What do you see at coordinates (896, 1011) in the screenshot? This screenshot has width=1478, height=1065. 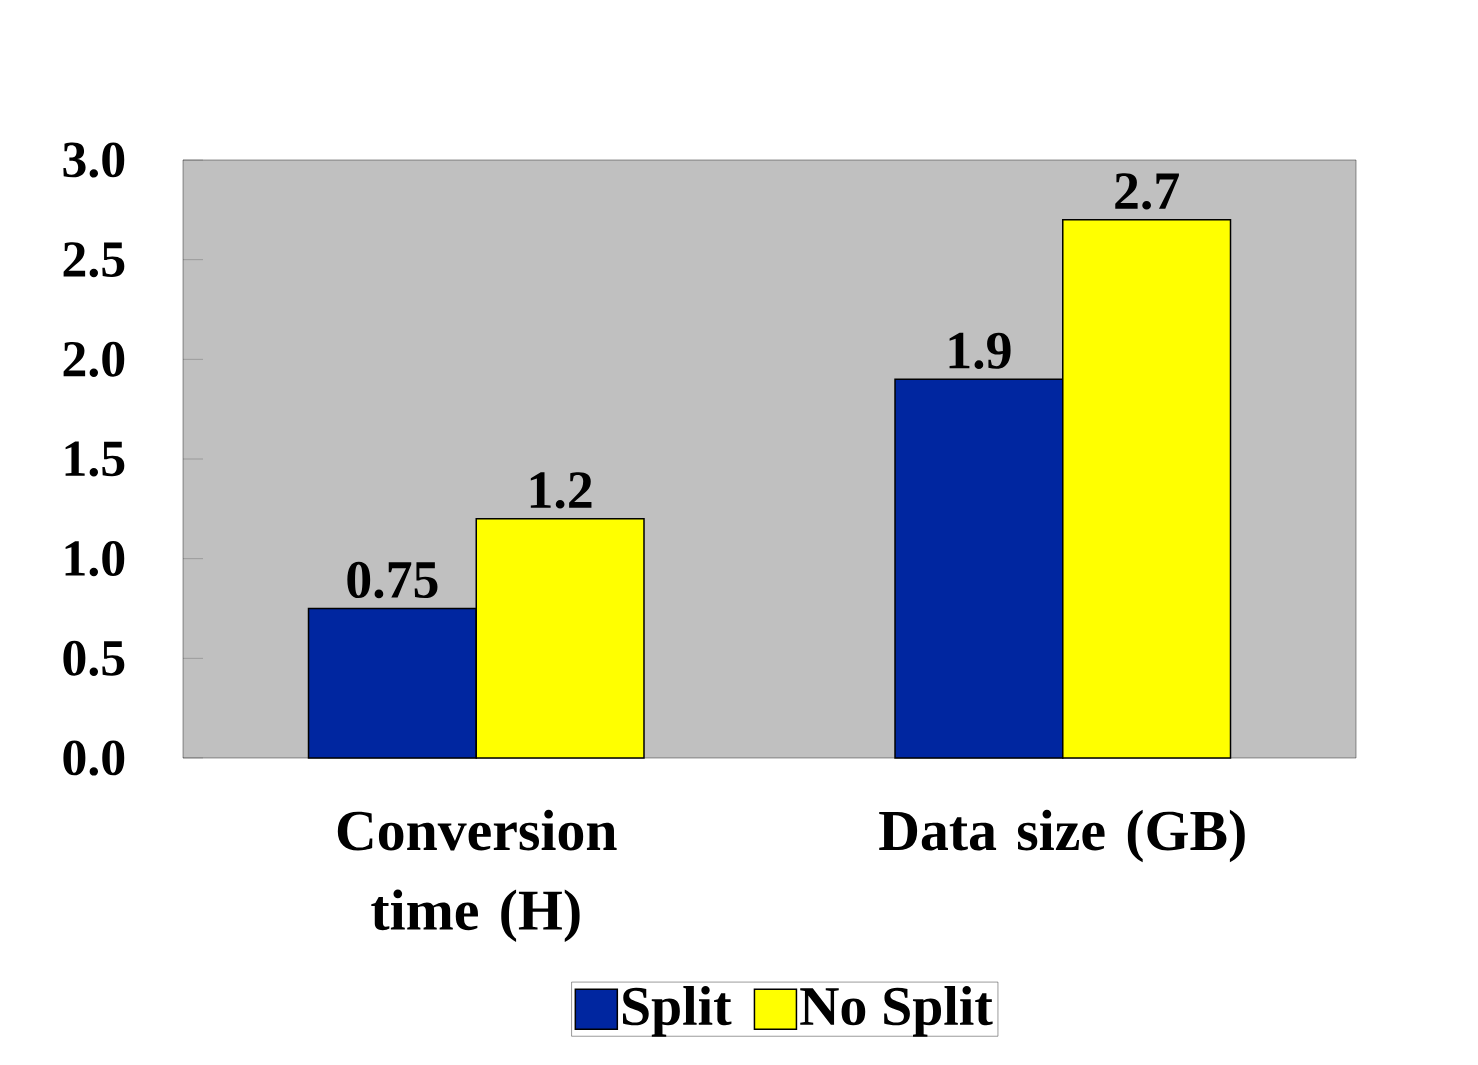 I see `legend-label: No Split` at bounding box center [896, 1011].